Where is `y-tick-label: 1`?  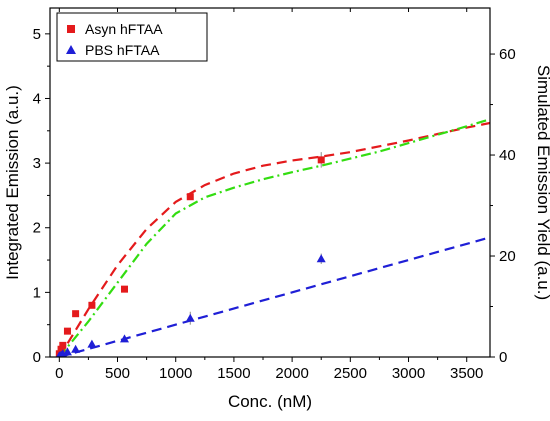 y-tick-label: 1 is located at coordinates (37, 292).